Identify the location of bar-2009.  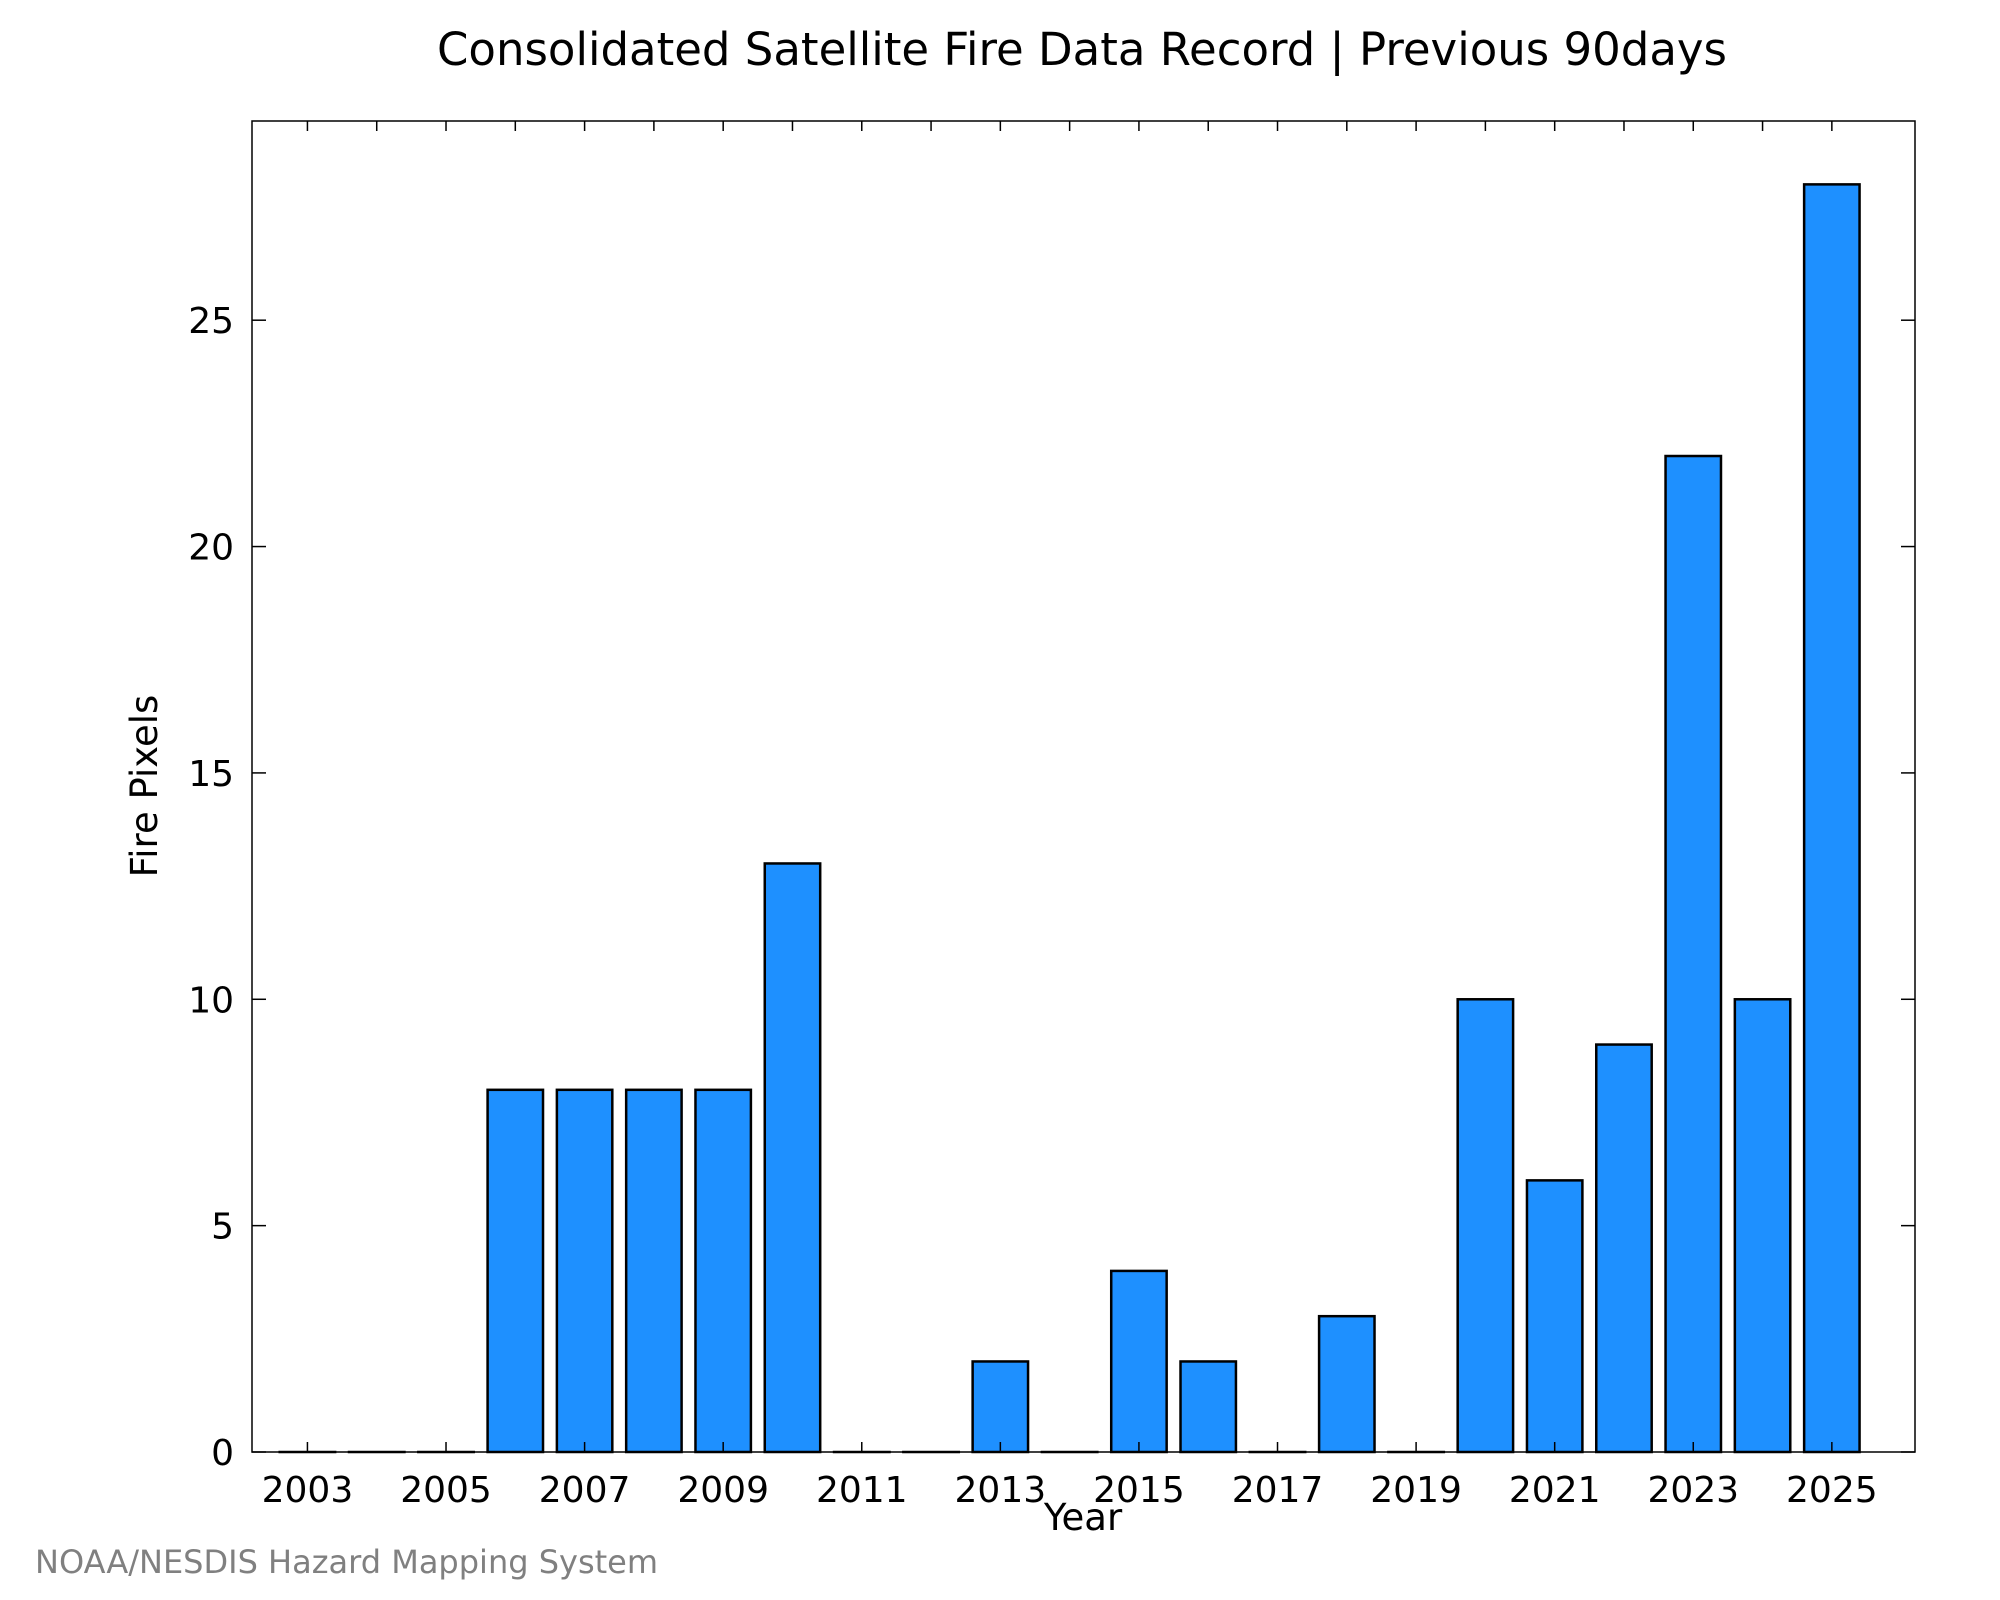
(723, 1271).